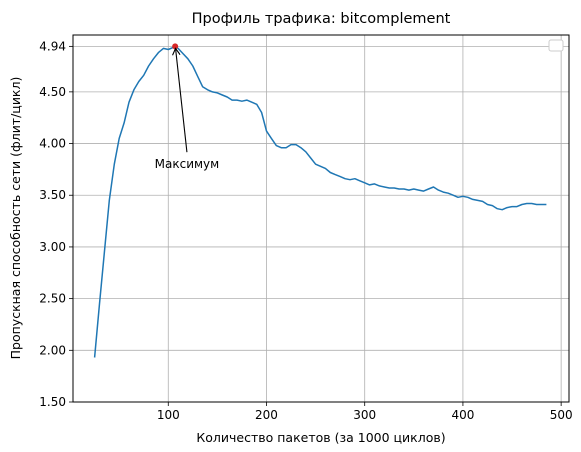 The image size is (581, 452). What do you see at coordinates (175, 46) in the screenshot?
I see `max-point-marker` at bounding box center [175, 46].